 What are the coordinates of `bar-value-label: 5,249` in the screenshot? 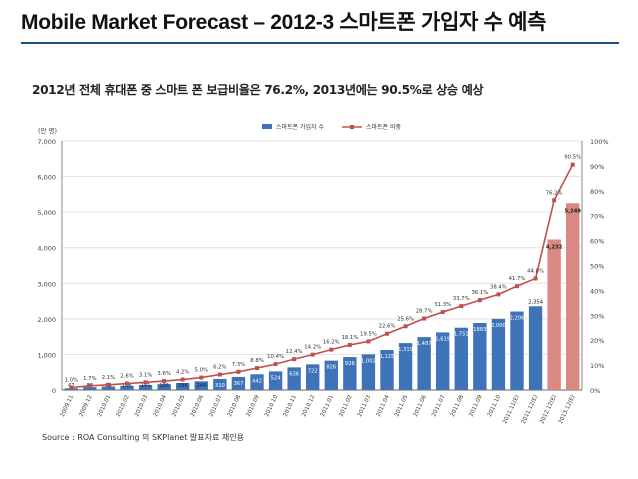 It's located at (573, 211).